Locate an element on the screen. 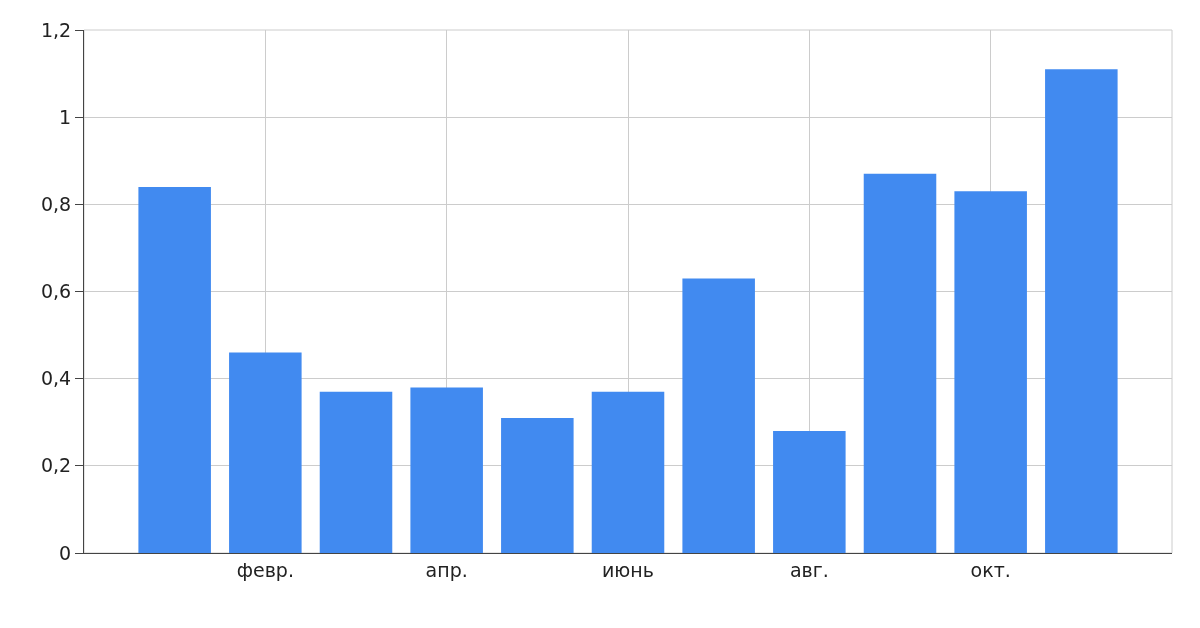  x-tick-label: авг. is located at coordinates (809, 569).